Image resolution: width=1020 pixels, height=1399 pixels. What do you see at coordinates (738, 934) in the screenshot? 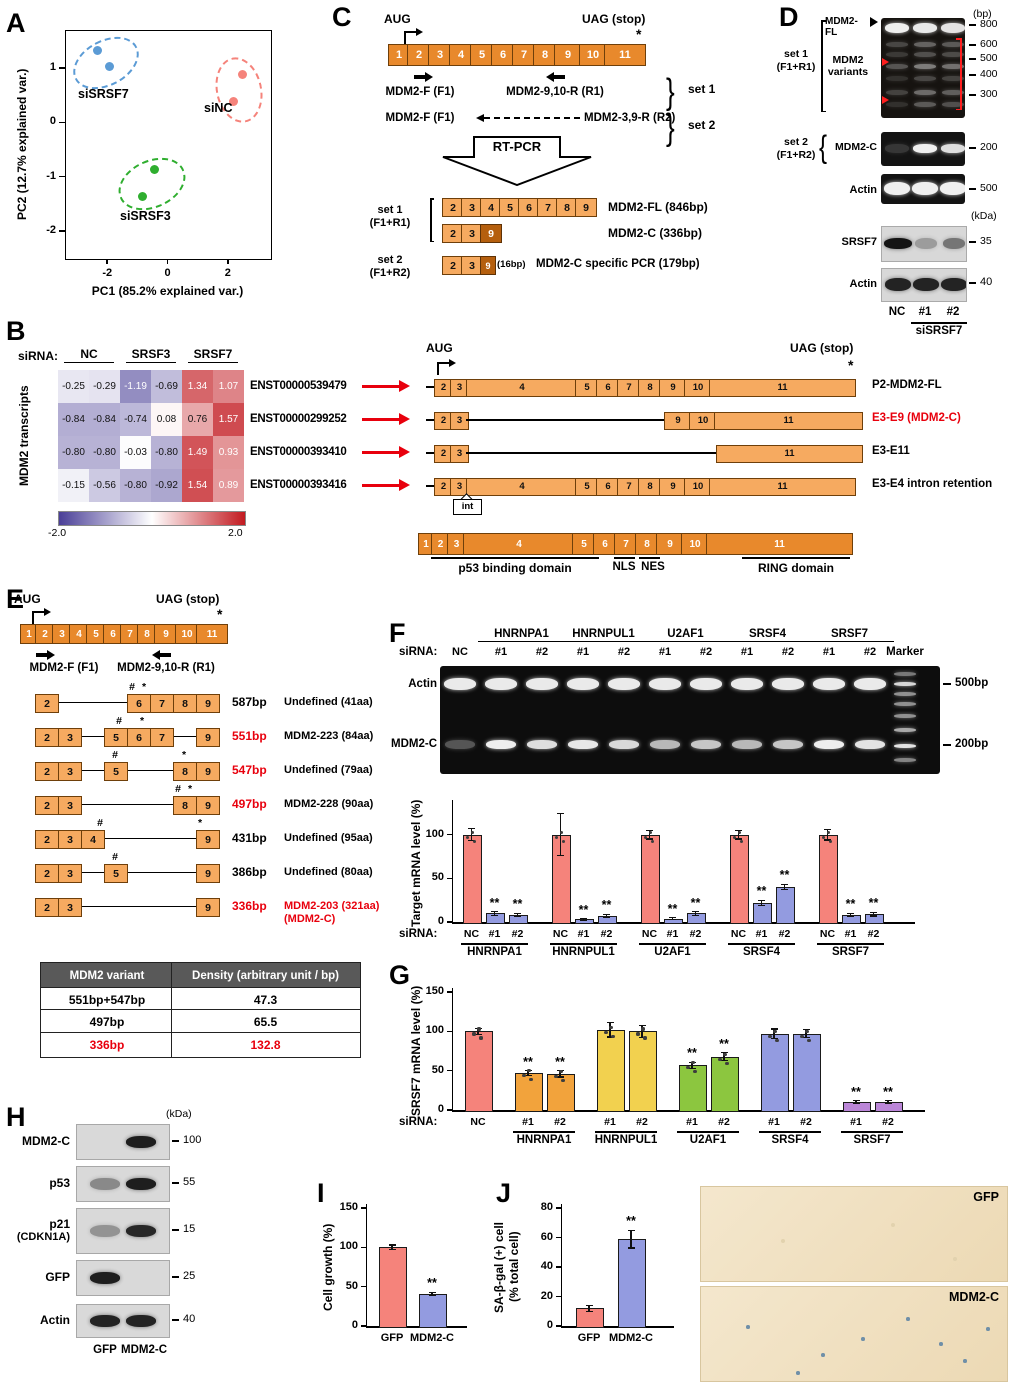
I see `bar-x-label: NC` at bounding box center [738, 934].